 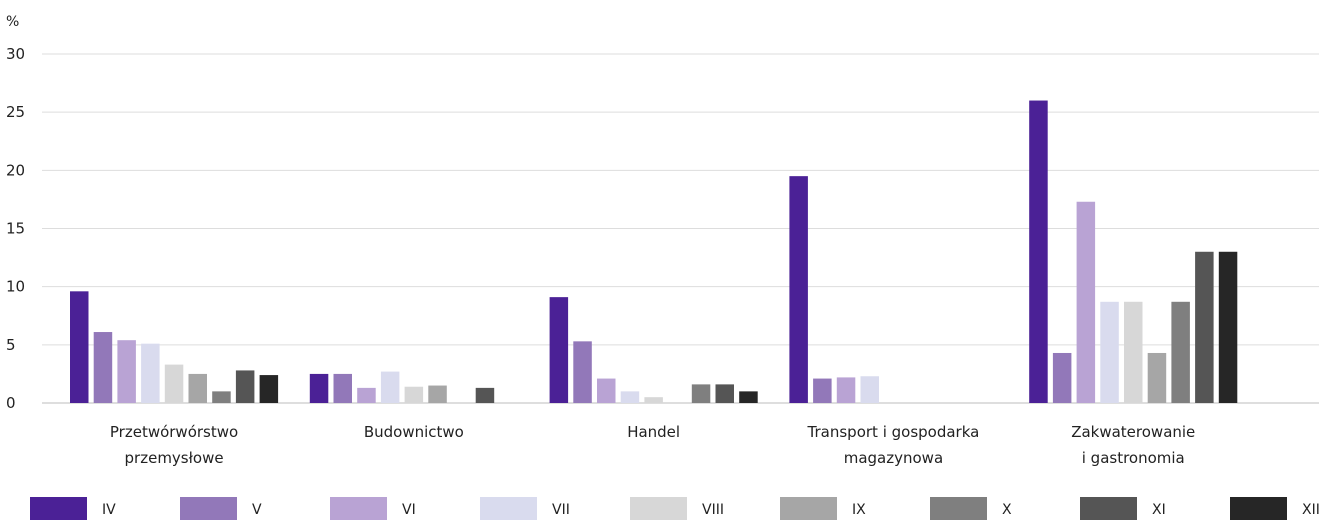 I want to click on legend-label: XI, so click(x=1159, y=510).